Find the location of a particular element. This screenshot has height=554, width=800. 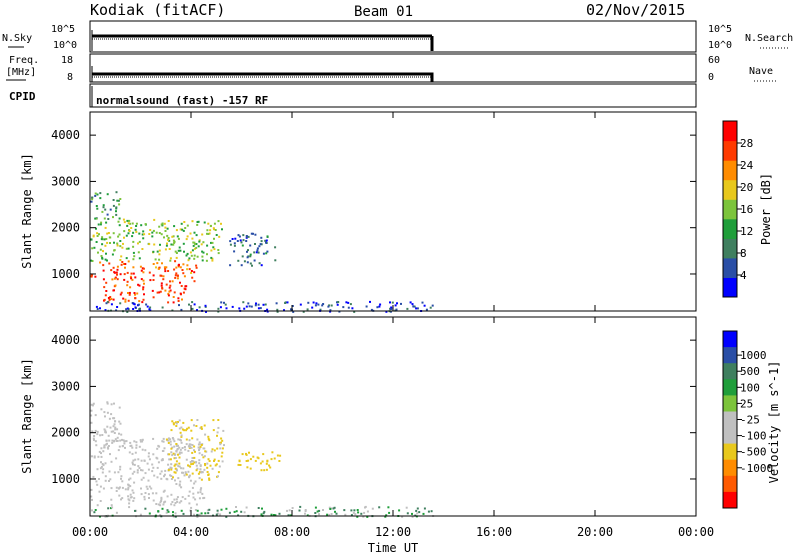

power-colorbar-tick-label: 8 is located at coordinates (743, 253).